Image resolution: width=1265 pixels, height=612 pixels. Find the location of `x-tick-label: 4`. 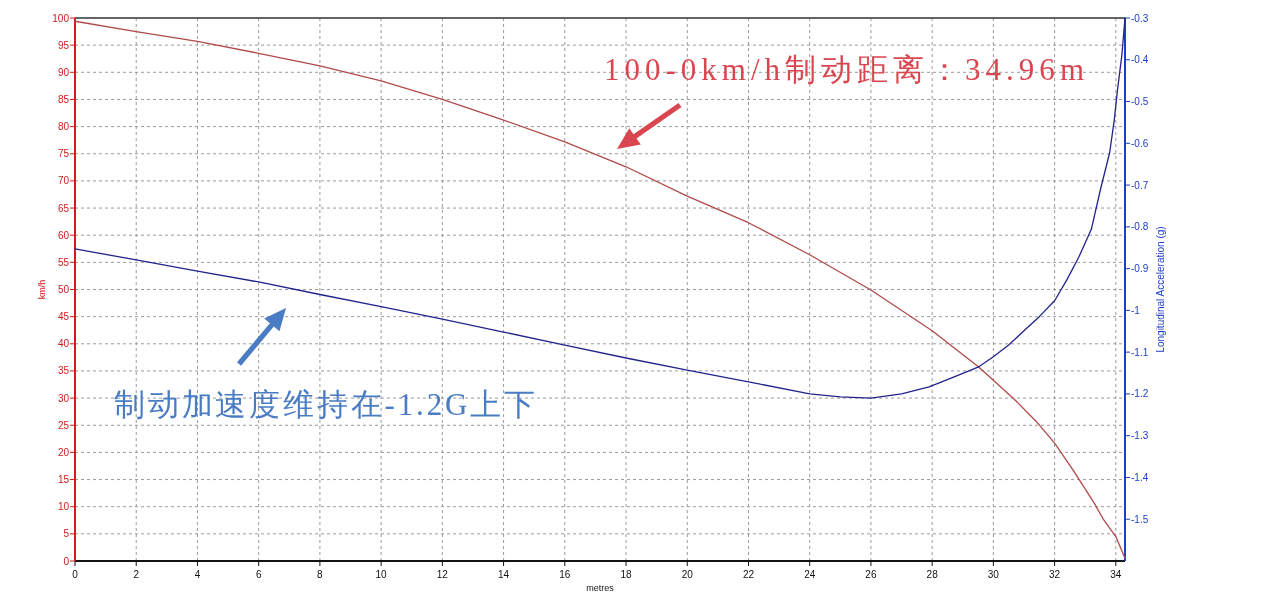

x-tick-label: 4 is located at coordinates (197, 574).